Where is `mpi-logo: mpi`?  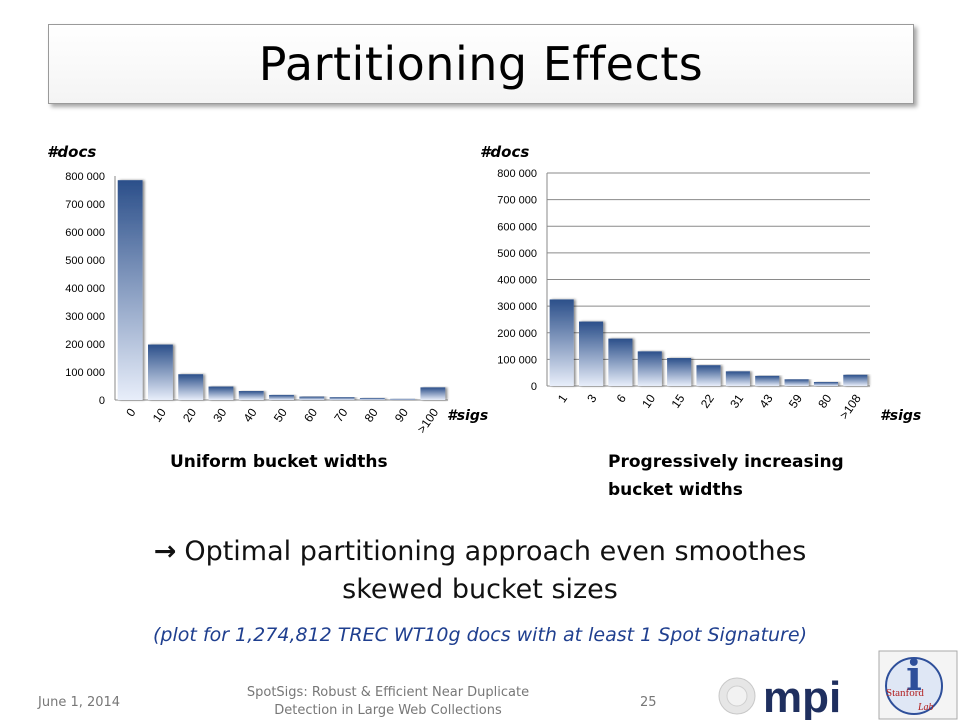
mpi-logo: mpi is located at coordinates (779, 696).